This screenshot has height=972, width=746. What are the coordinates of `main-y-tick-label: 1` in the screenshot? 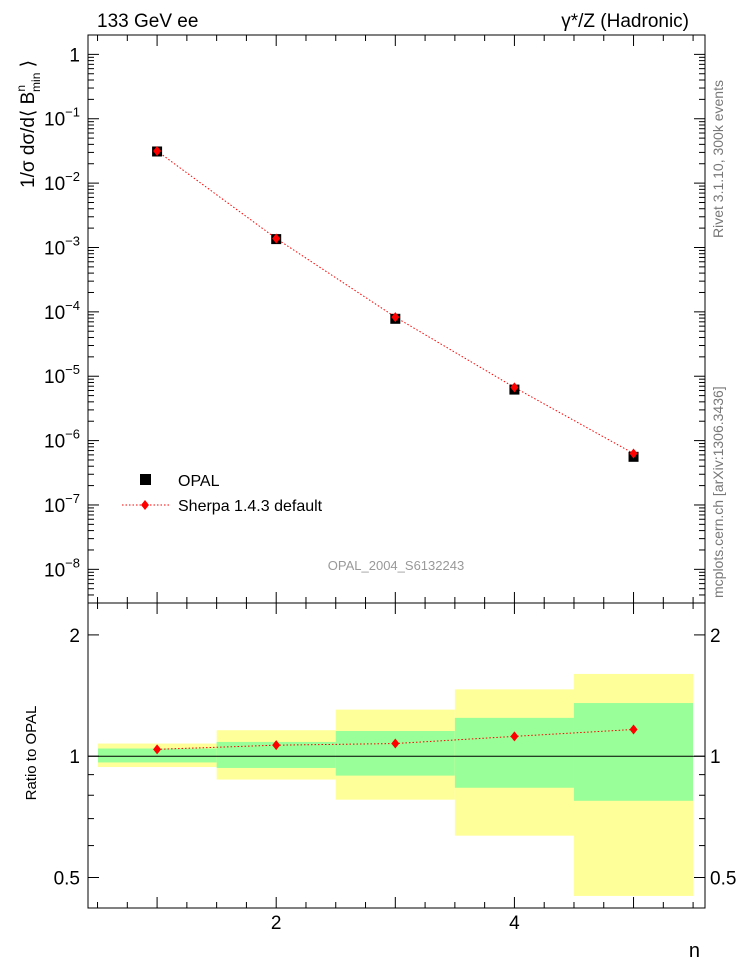 It's located at (74, 55).